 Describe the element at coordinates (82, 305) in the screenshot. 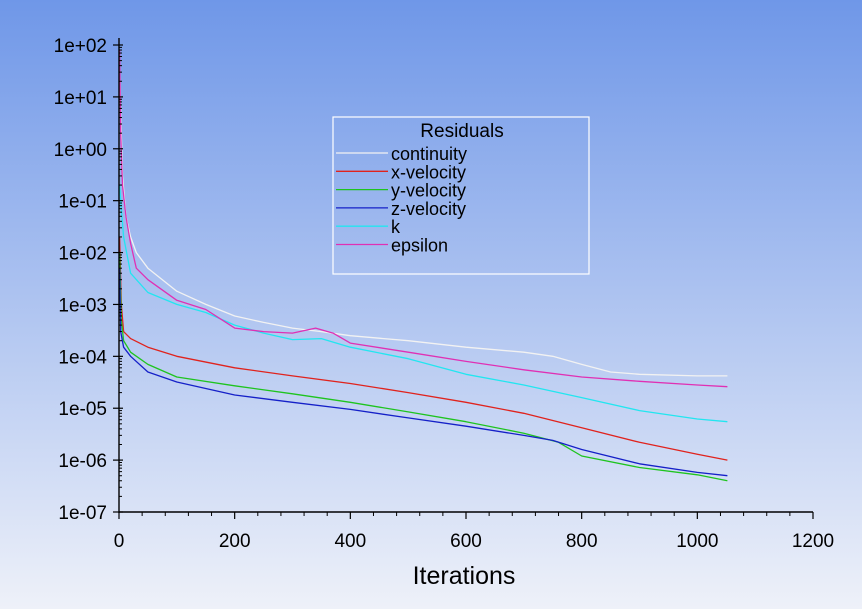

I see `y-tick-label: 1e-03` at that location.